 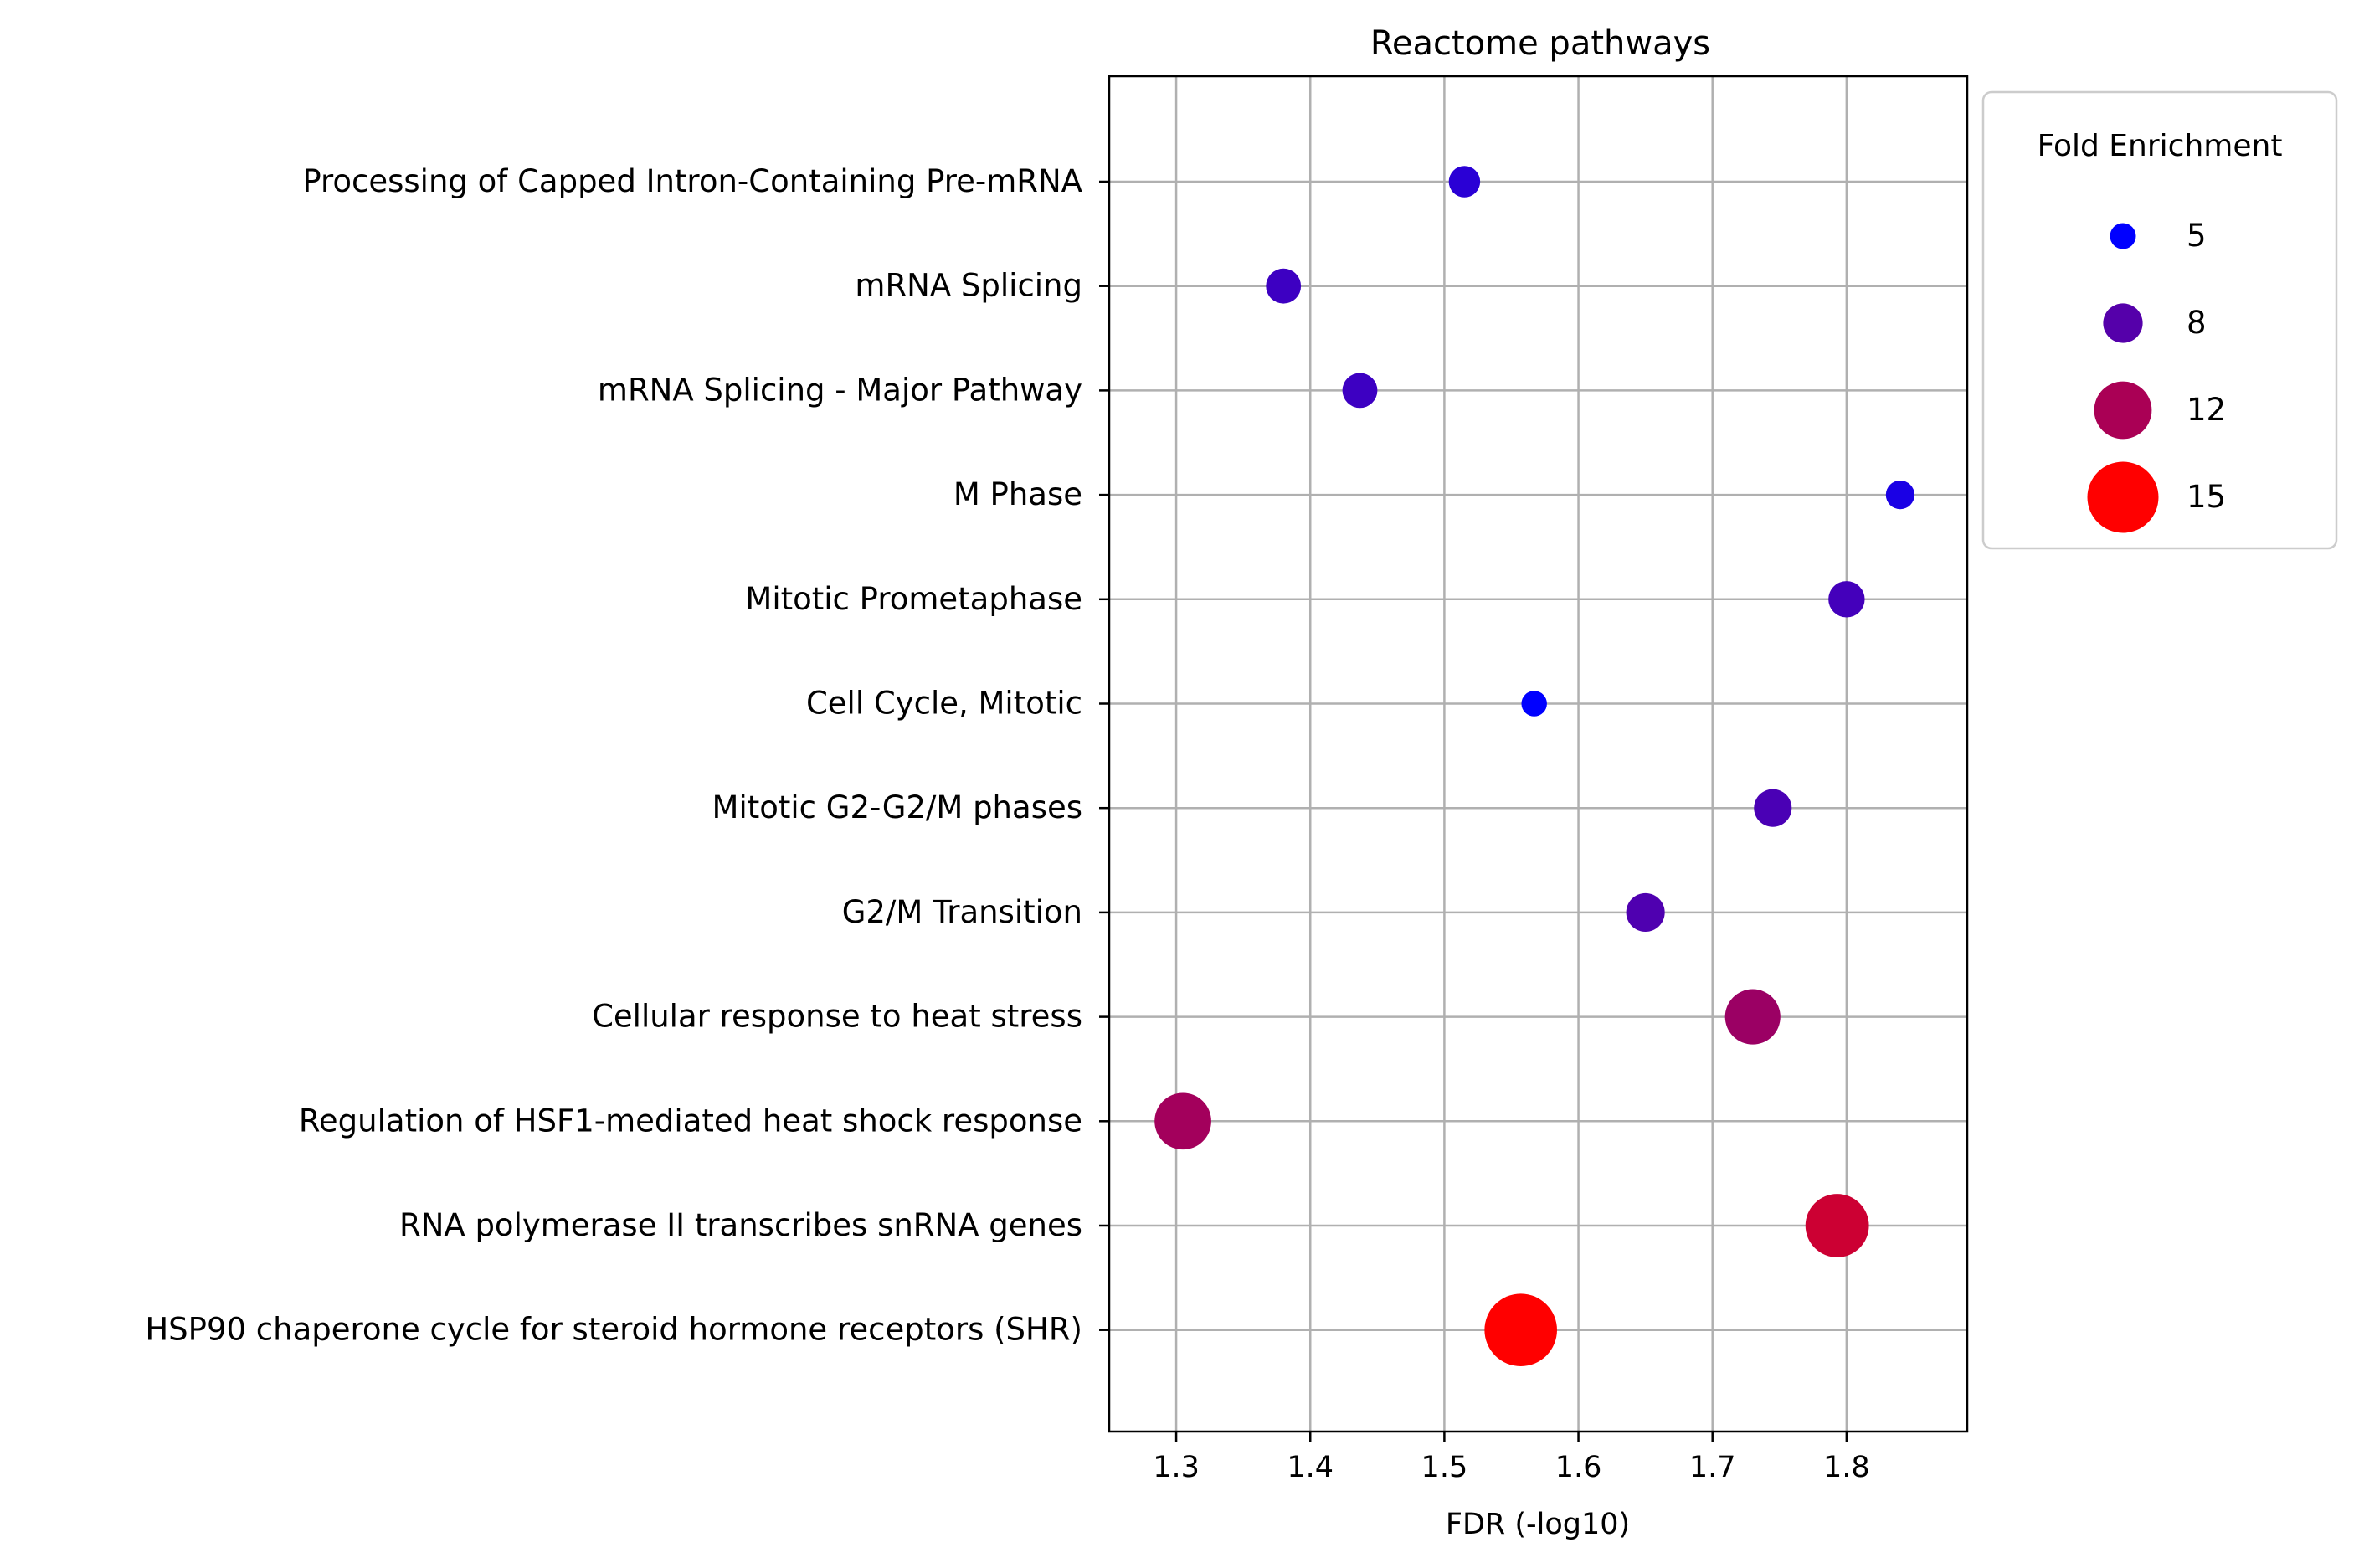 I want to click on y-tick-label: Mitotic Prometaphase, so click(x=913, y=599).